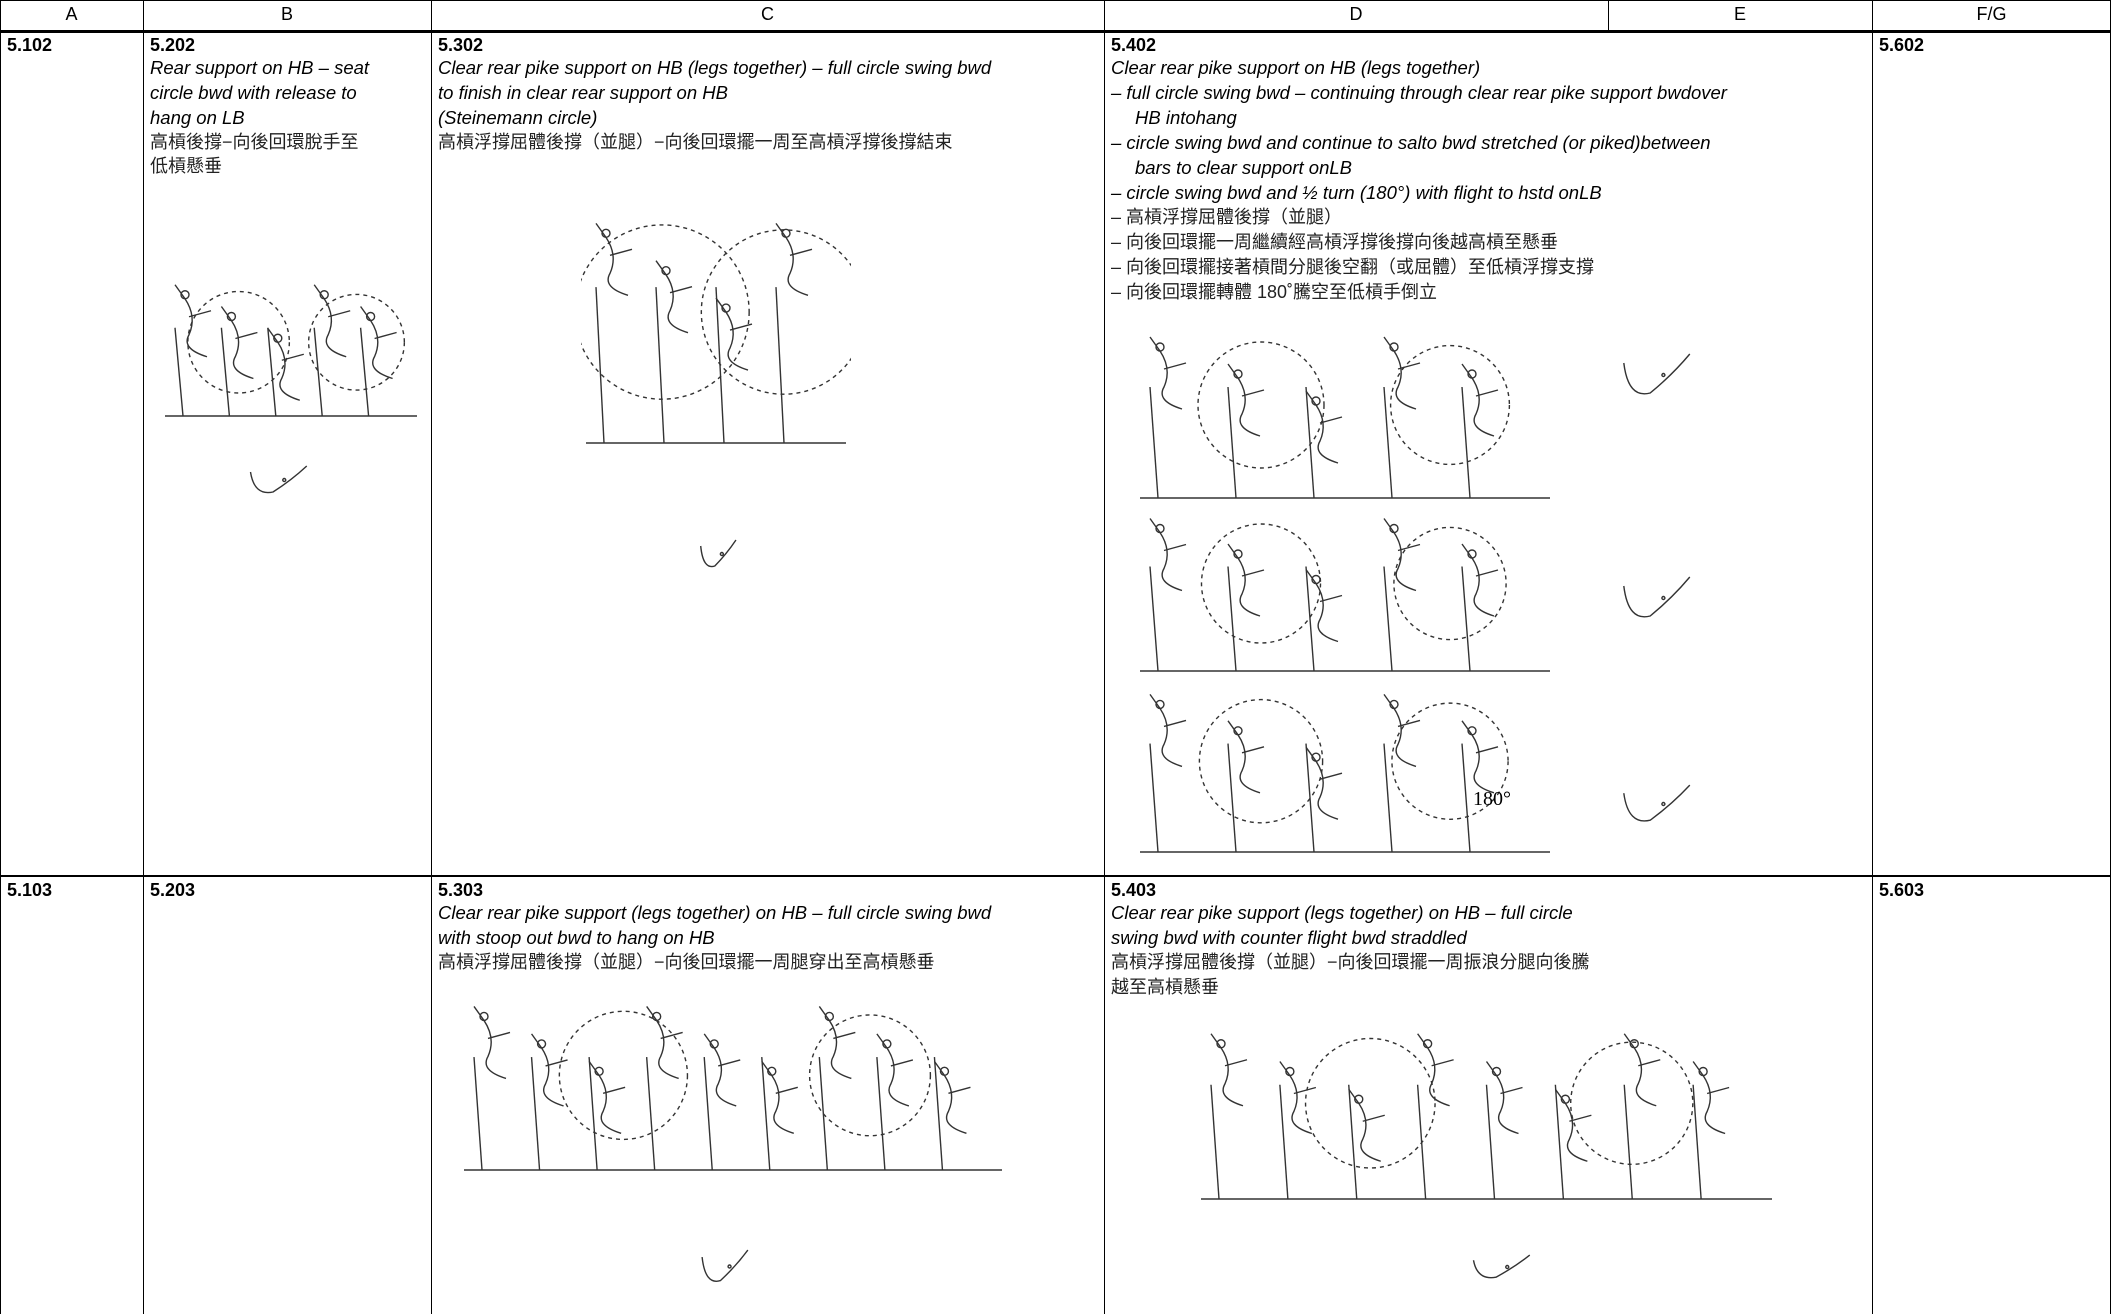  I want to click on item-code: 5.602, so click(1902, 45).